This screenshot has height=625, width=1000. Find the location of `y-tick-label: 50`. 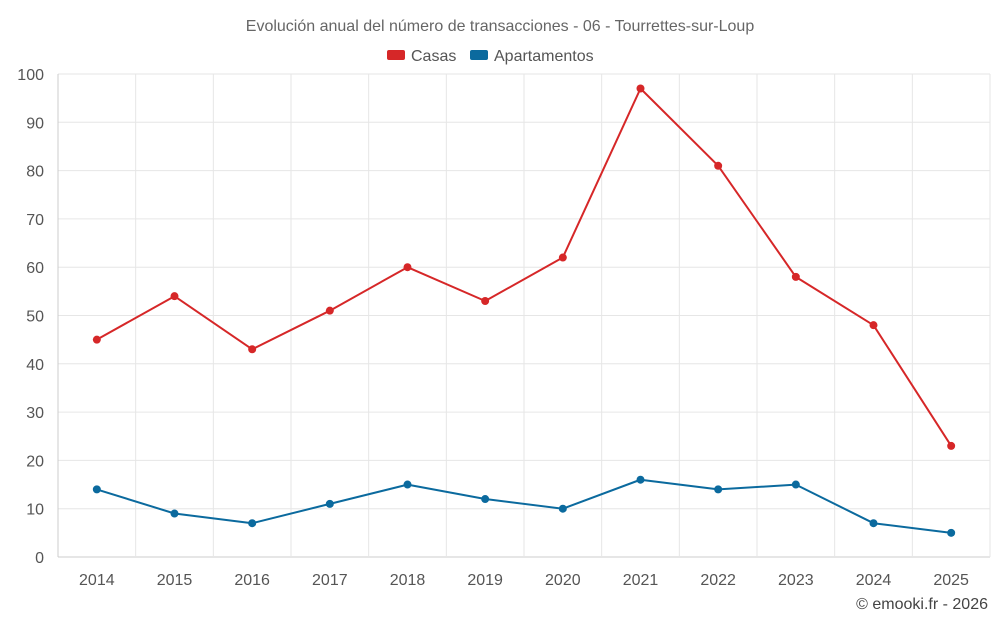

y-tick-label: 50 is located at coordinates (35, 317).